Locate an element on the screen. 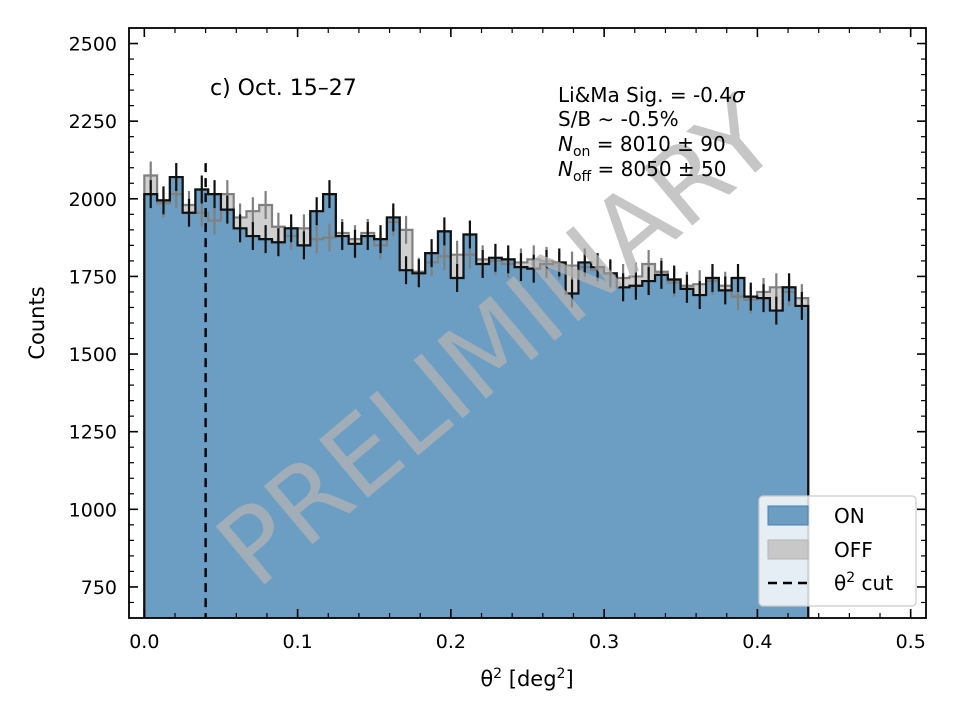 The width and height of the screenshot is (960, 720). x-tick-label: 0.4 is located at coordinates (757, 642).